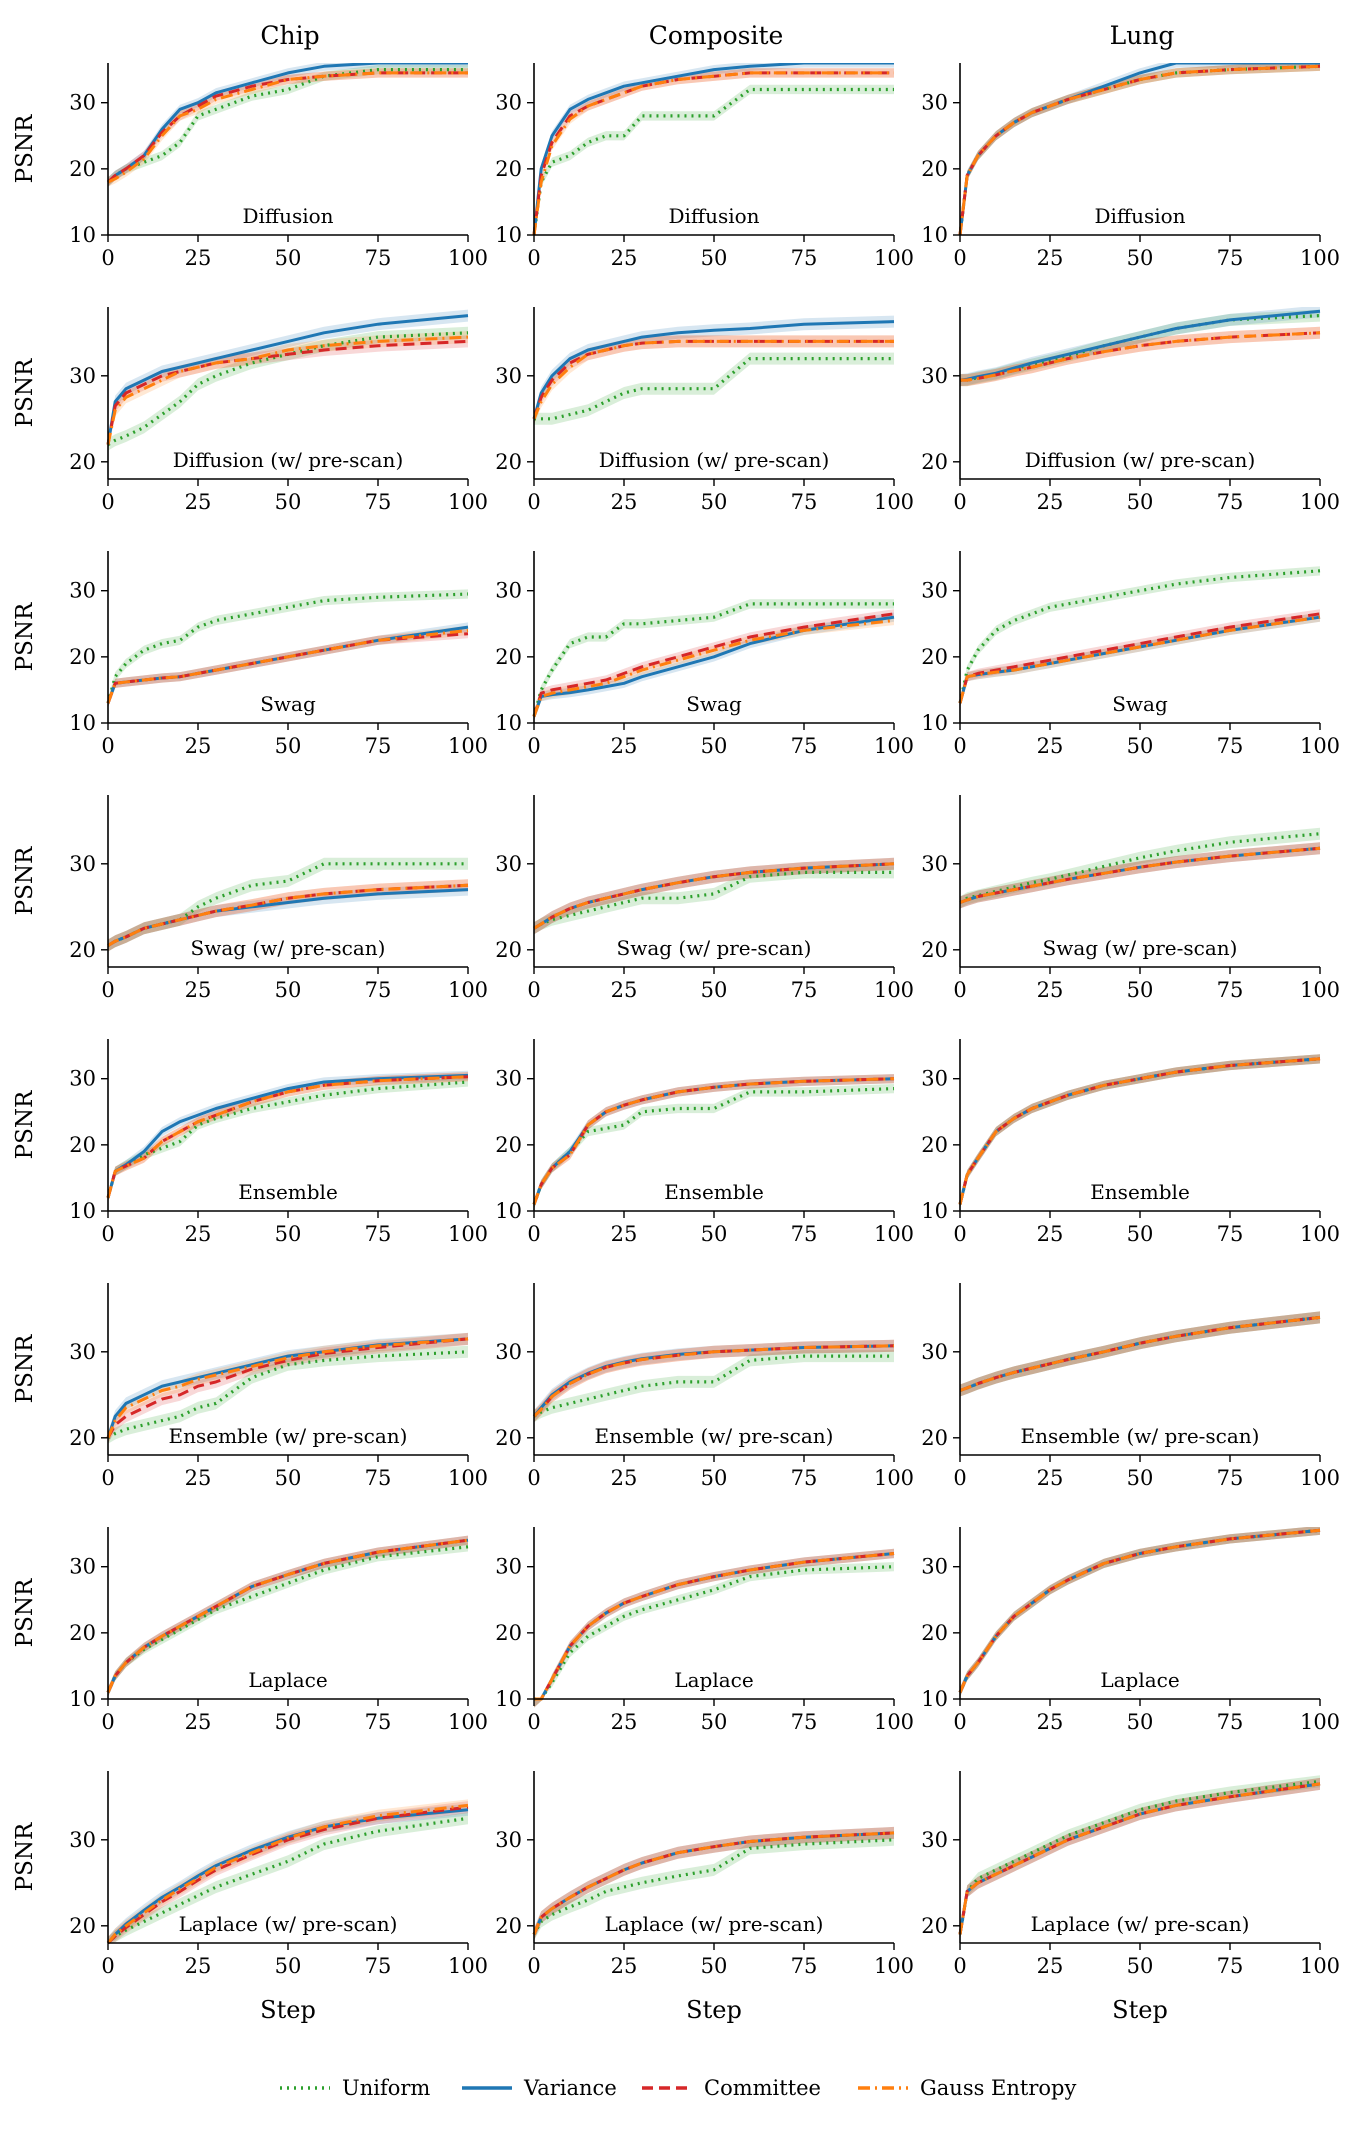 The image size is (1362, 2137). I want to click on x-tick-label-r3-c0-0: 0, so click(107, 990).